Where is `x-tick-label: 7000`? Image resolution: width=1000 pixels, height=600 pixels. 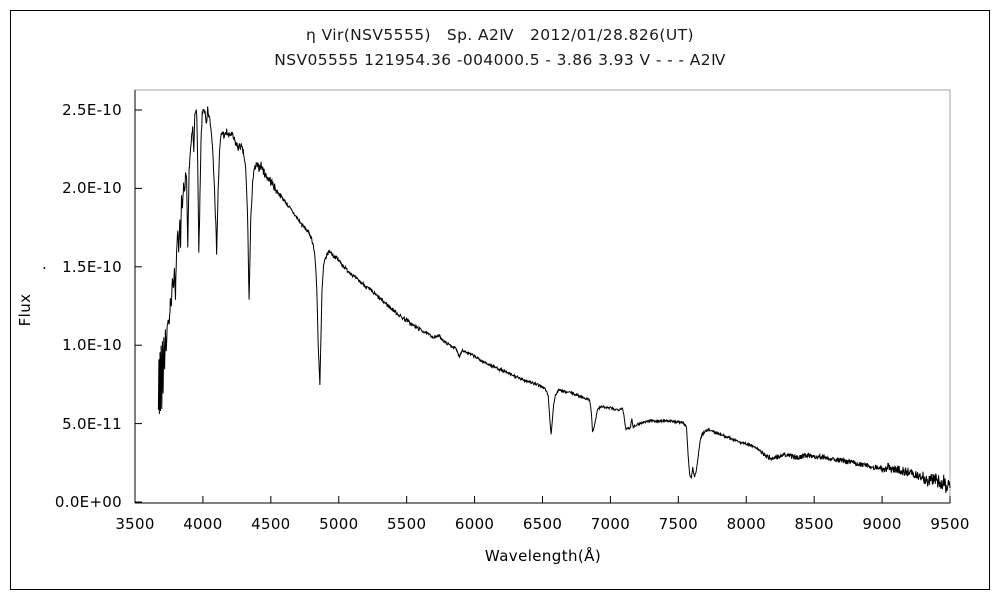
x-tick-label: 7000 is located at coordinates (610, 524).